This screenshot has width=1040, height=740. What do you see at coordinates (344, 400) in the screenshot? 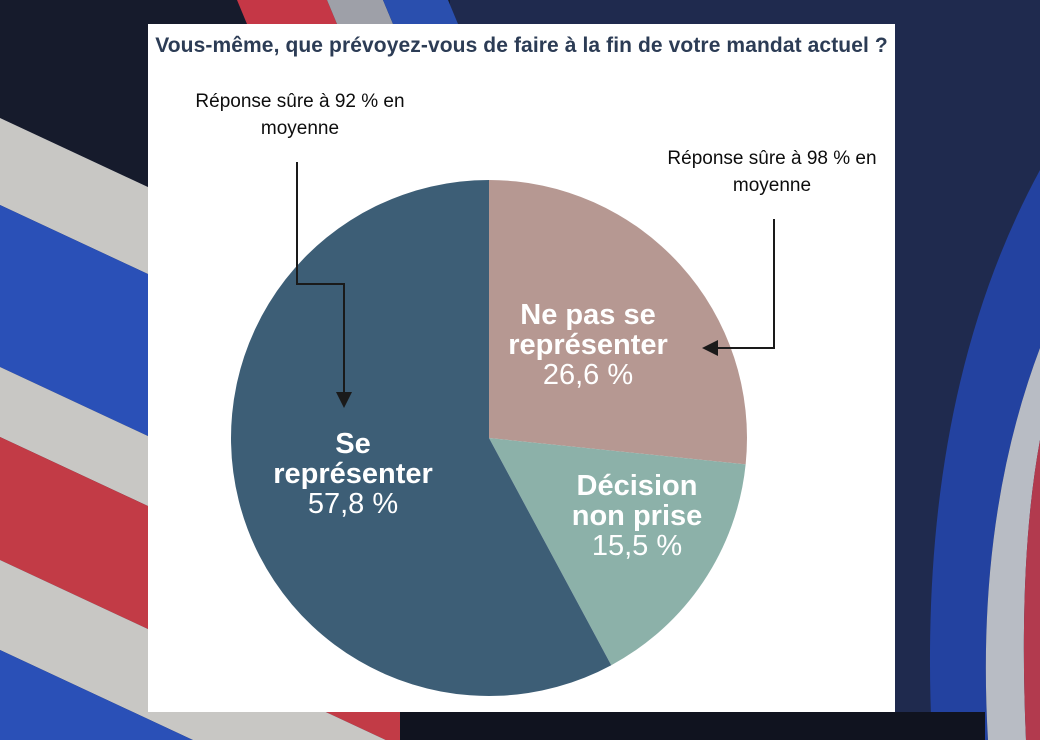
I see `arrowhead-down-icon` at bounding box center [344, 400].